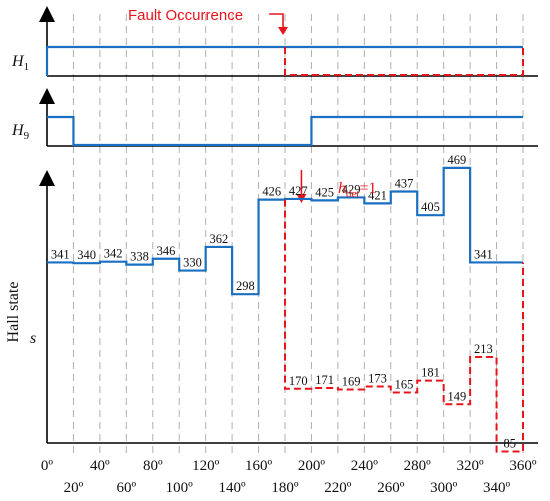  Describe the element at coordinates (457, 396) in the screenshot. I see `hall-fault-label: 149` at that location.